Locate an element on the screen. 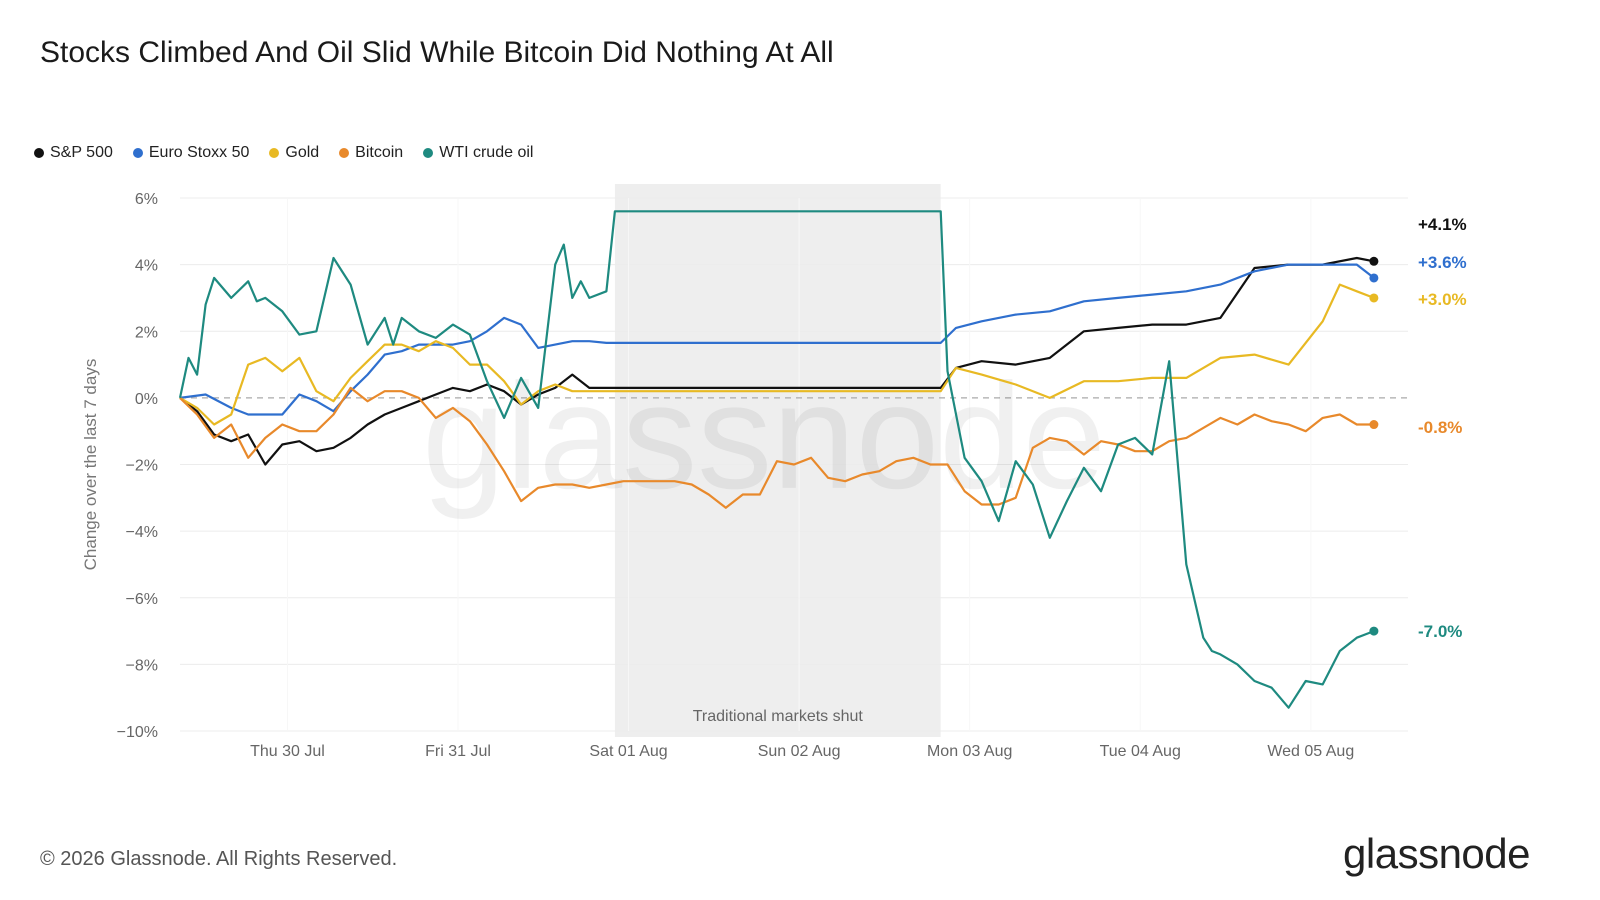 The width and height of the screenshot is (1600, 900). x-tick-label: Thu 30 Jul is located at coordinates (287, 751).